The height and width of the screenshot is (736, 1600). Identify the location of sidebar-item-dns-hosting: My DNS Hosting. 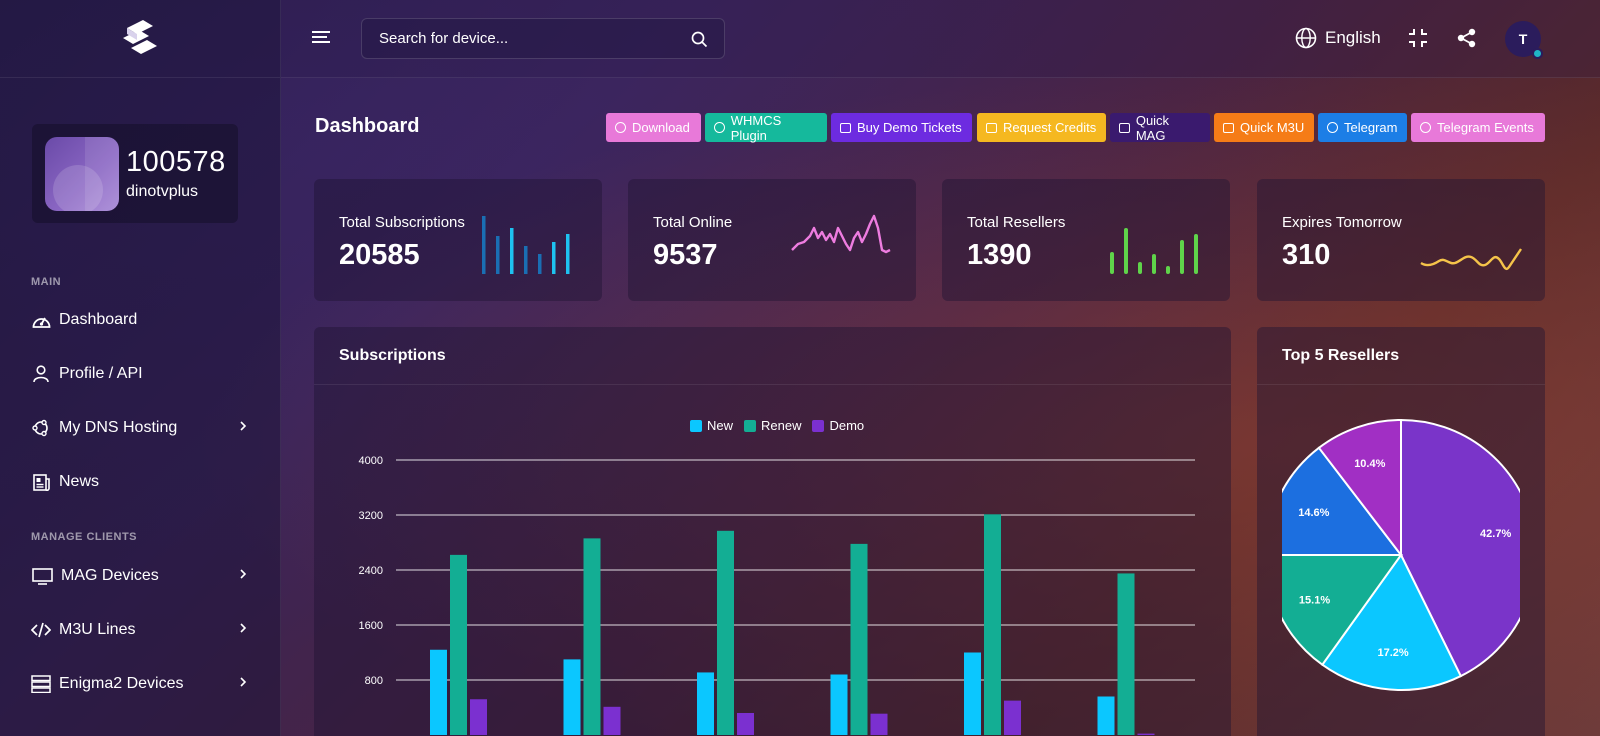
(141, 428).